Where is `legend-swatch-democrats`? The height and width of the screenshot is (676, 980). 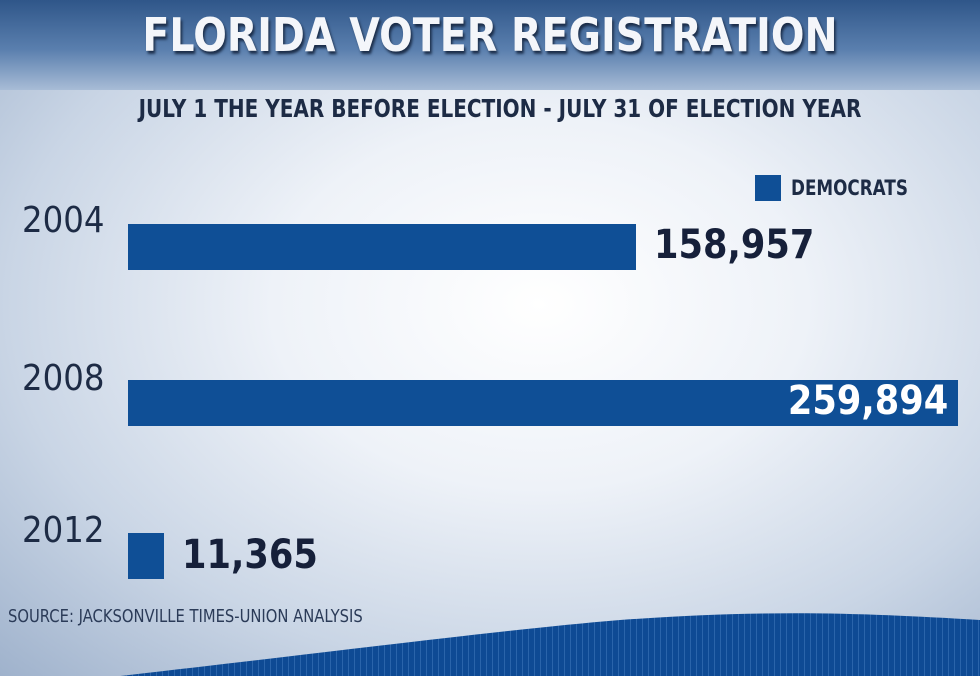
legend-swatch-democrats is located at coordinates (768, 188).